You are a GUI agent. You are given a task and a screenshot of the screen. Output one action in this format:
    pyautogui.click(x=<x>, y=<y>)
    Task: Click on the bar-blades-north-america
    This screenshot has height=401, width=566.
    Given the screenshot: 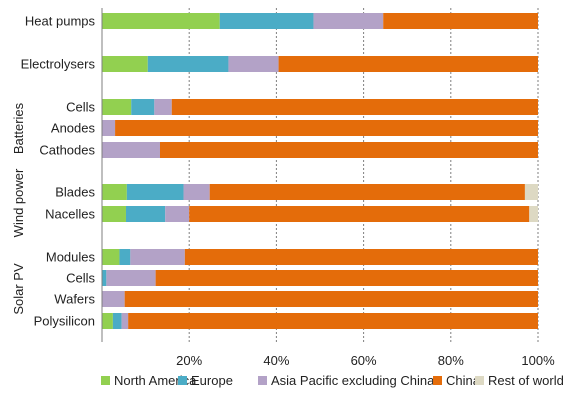 What is the action you would take?
    pyautogui.click(x=114, y=192)
    